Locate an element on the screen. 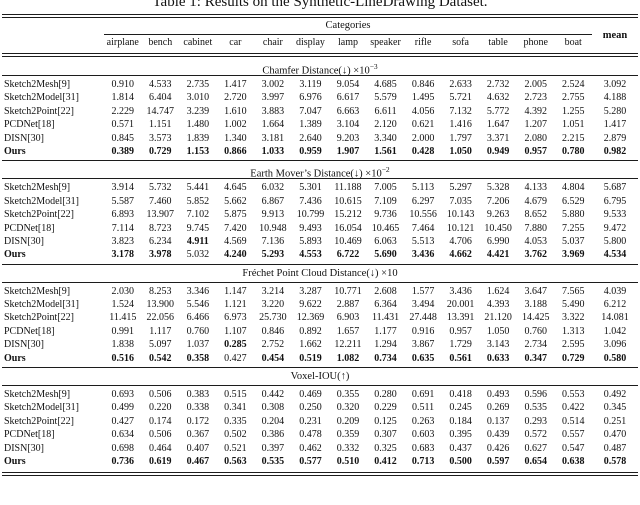  cell-mean: 0.487 is located at coordinates (615, 448).